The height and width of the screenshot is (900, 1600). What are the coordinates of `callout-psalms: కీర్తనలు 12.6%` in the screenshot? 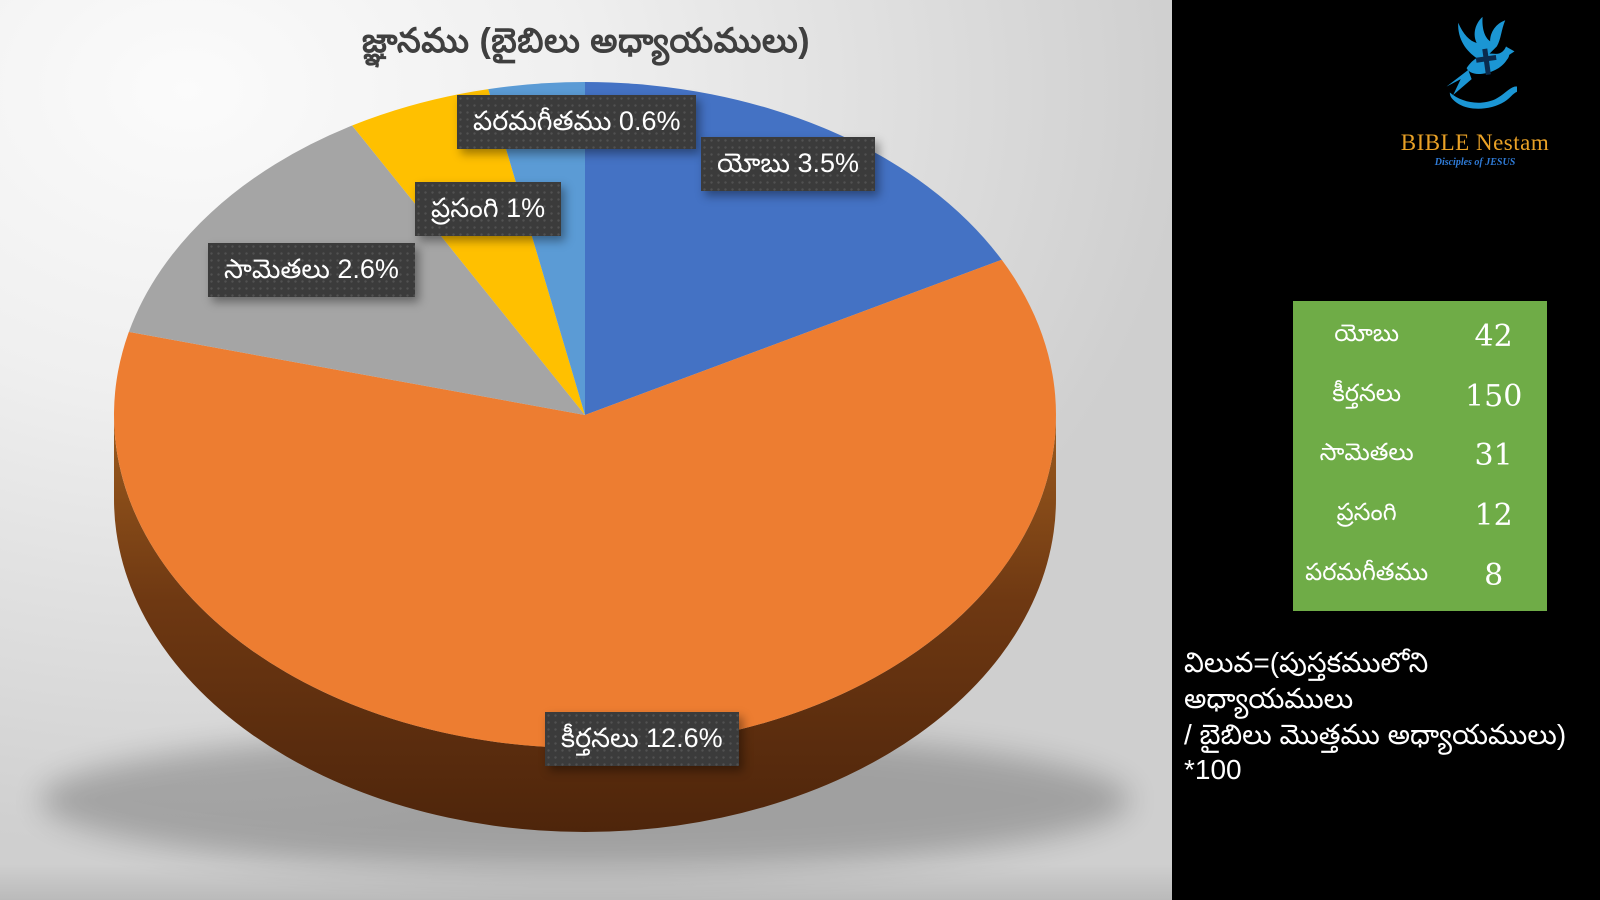 It's located at (642, 739).